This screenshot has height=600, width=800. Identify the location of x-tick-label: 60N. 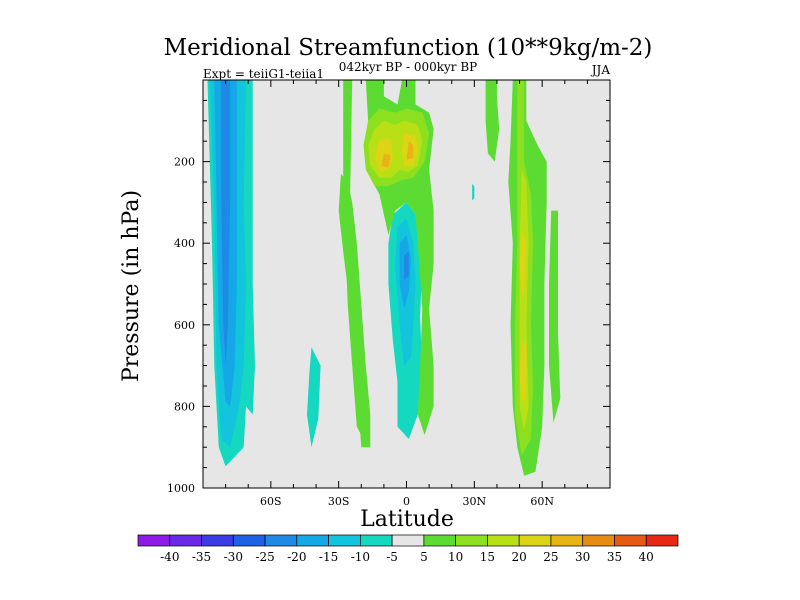
(542, 501).